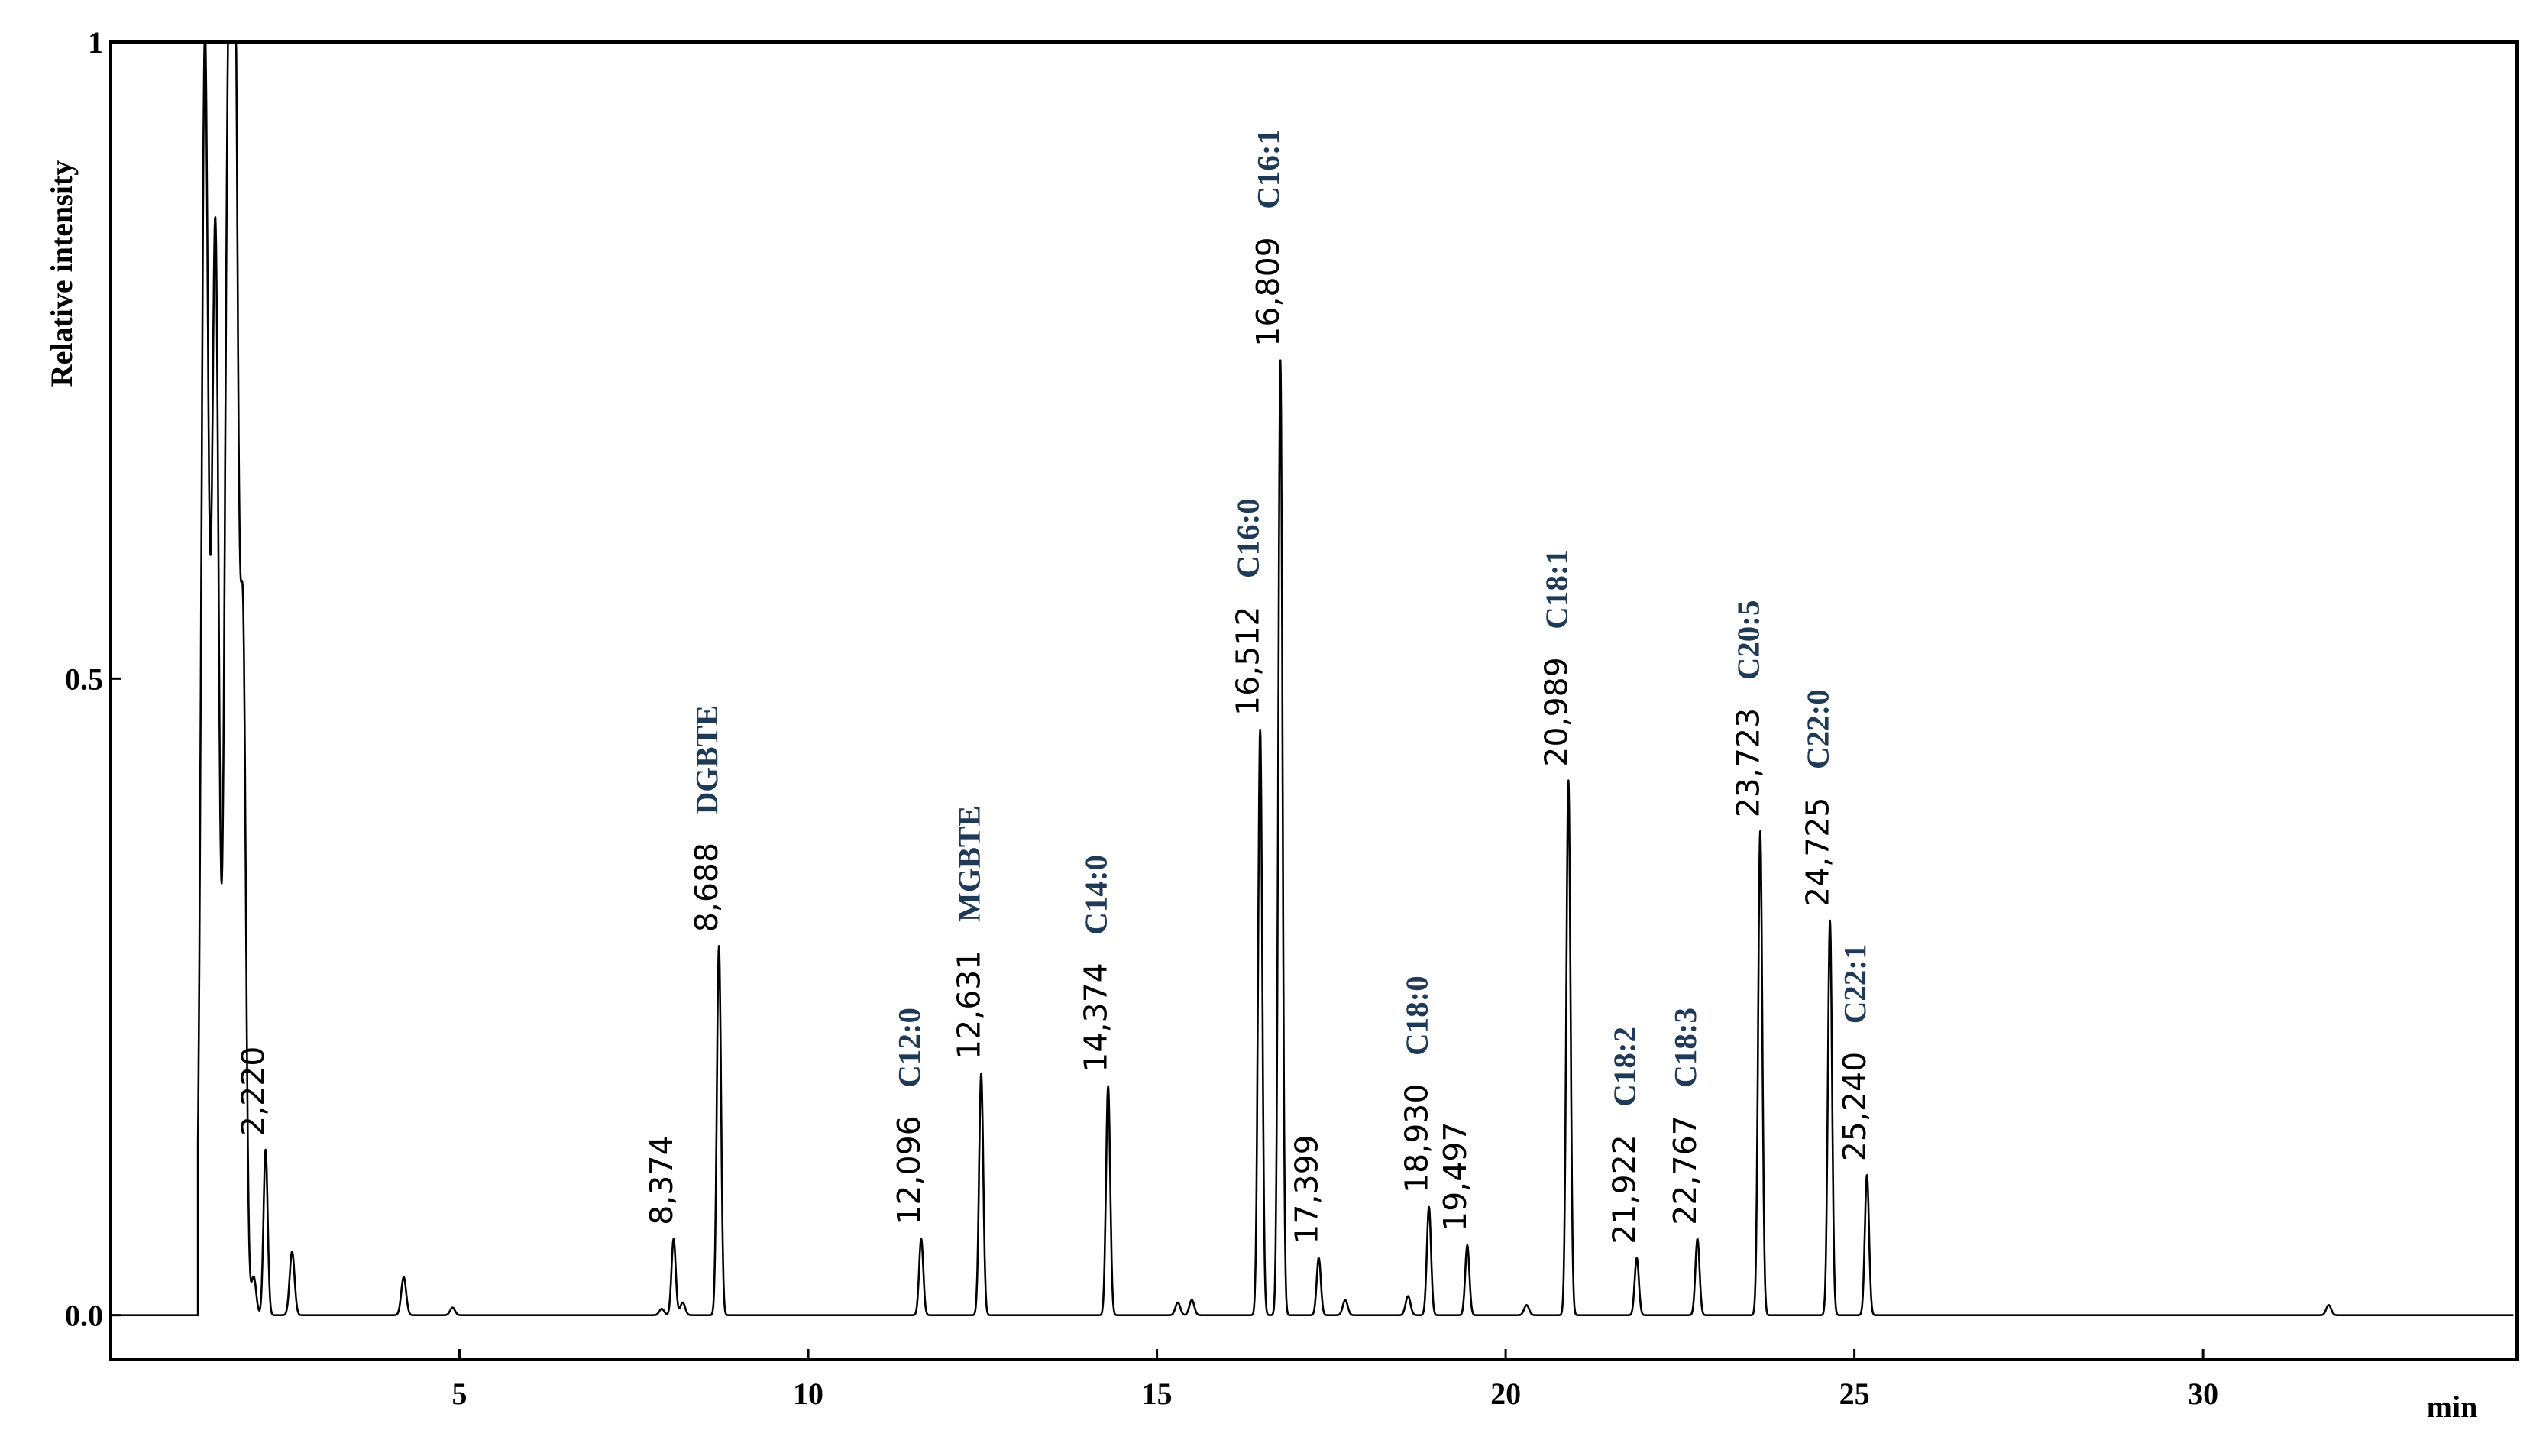 The width and height of the screenshot is (2546, 1456). What do you see at coordinates (706, 760) in the screenshot?
I see `compound-label: DGBTE` at bounding box center [706, 760].